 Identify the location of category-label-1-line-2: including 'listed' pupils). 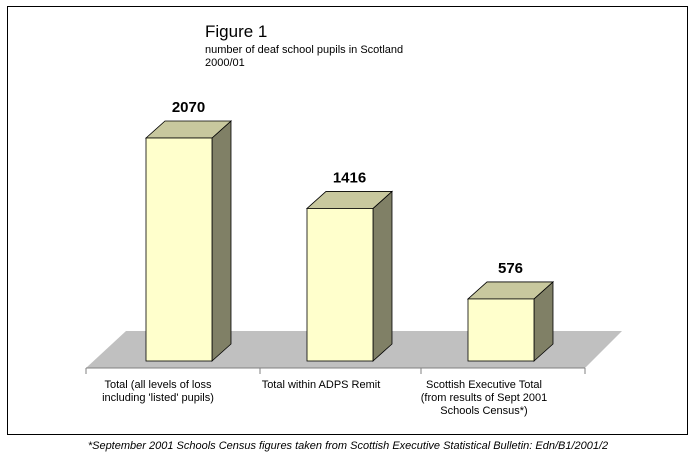
(158, 398).